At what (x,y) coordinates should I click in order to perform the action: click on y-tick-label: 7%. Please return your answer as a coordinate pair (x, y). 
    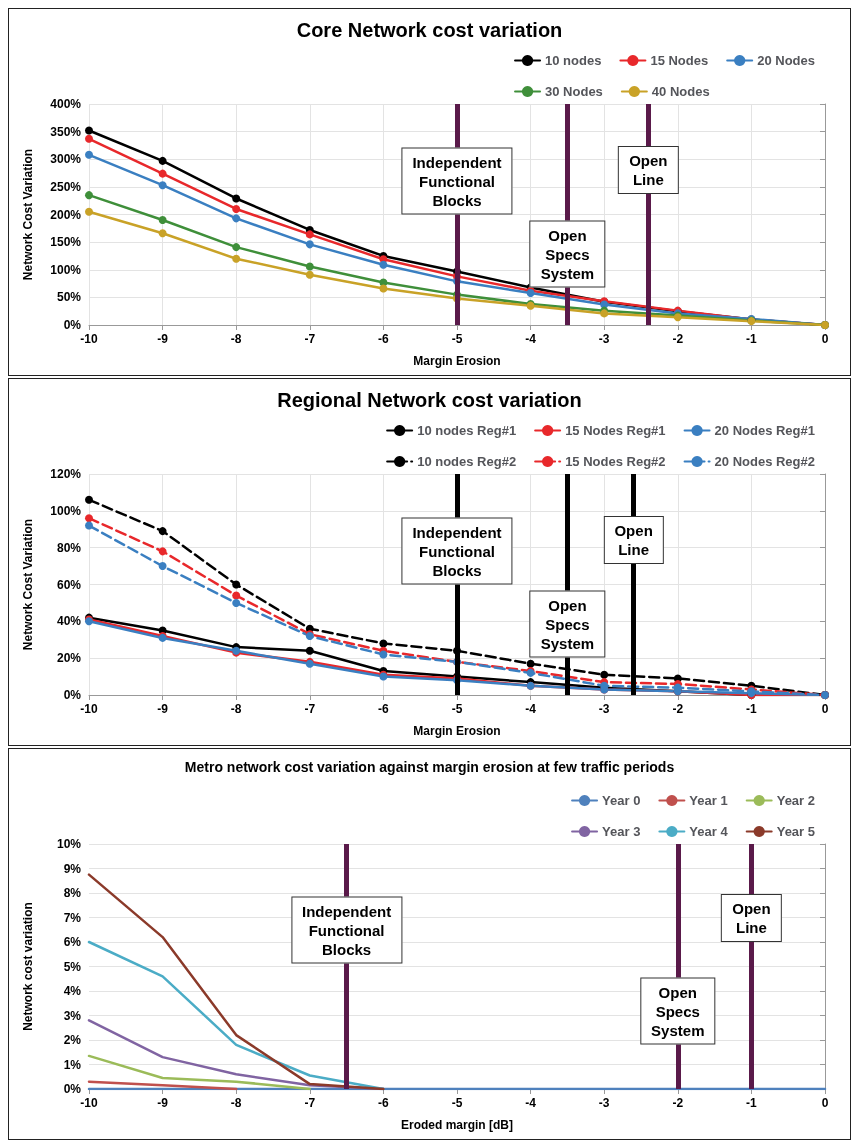
    Looking at the image, I should click on (72, 917).